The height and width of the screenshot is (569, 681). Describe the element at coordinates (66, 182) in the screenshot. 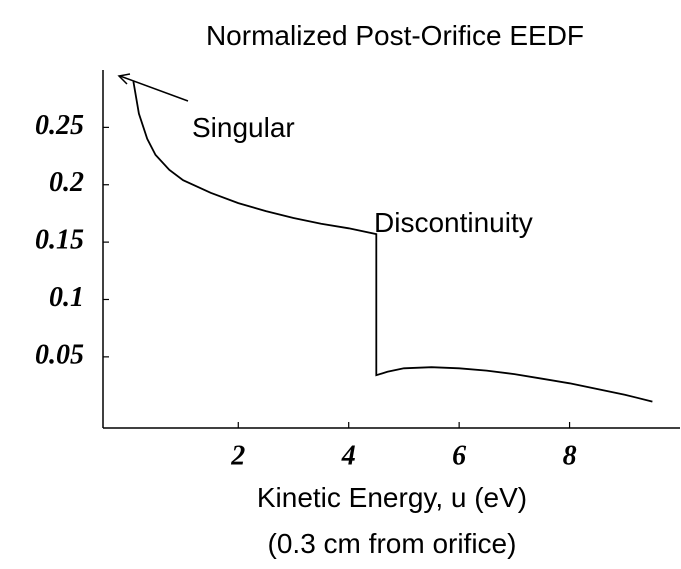

I see `y-tick-label: 0.2` at that location.